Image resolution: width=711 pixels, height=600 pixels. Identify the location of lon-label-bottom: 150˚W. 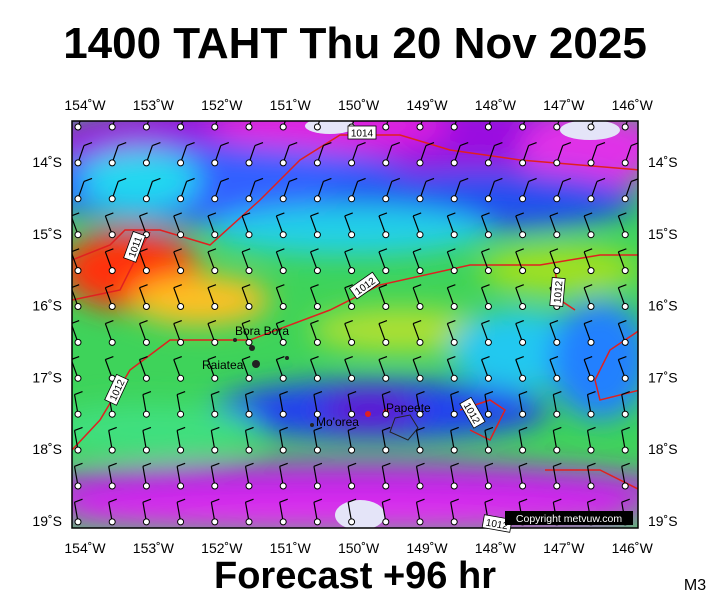
(359, 548).